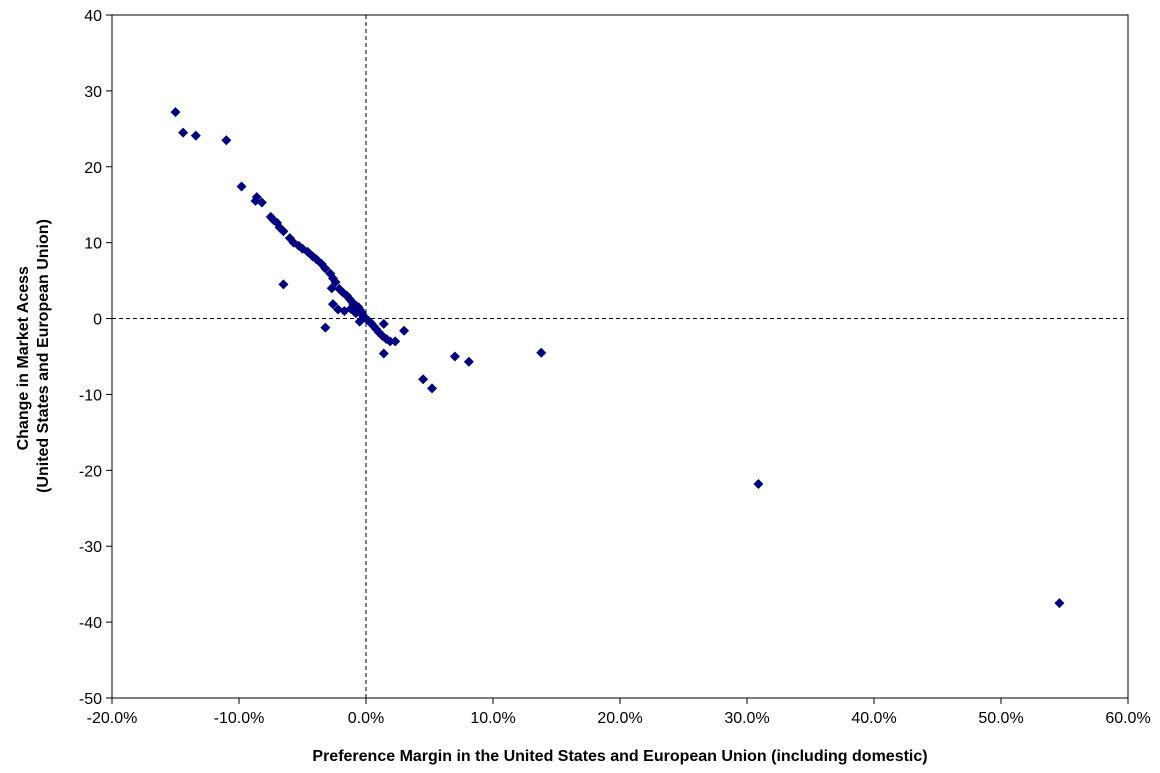  What do you see at coordinates (93, 244) in the screenshot?
I see `y-tick-label: 10` at bounding box center [93, 244].